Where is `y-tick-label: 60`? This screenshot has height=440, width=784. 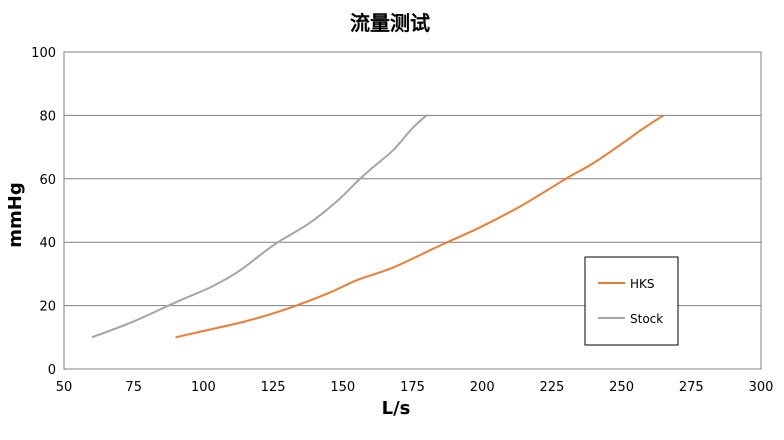 y-tick-label: 60 is located at coordinates (47, 180).